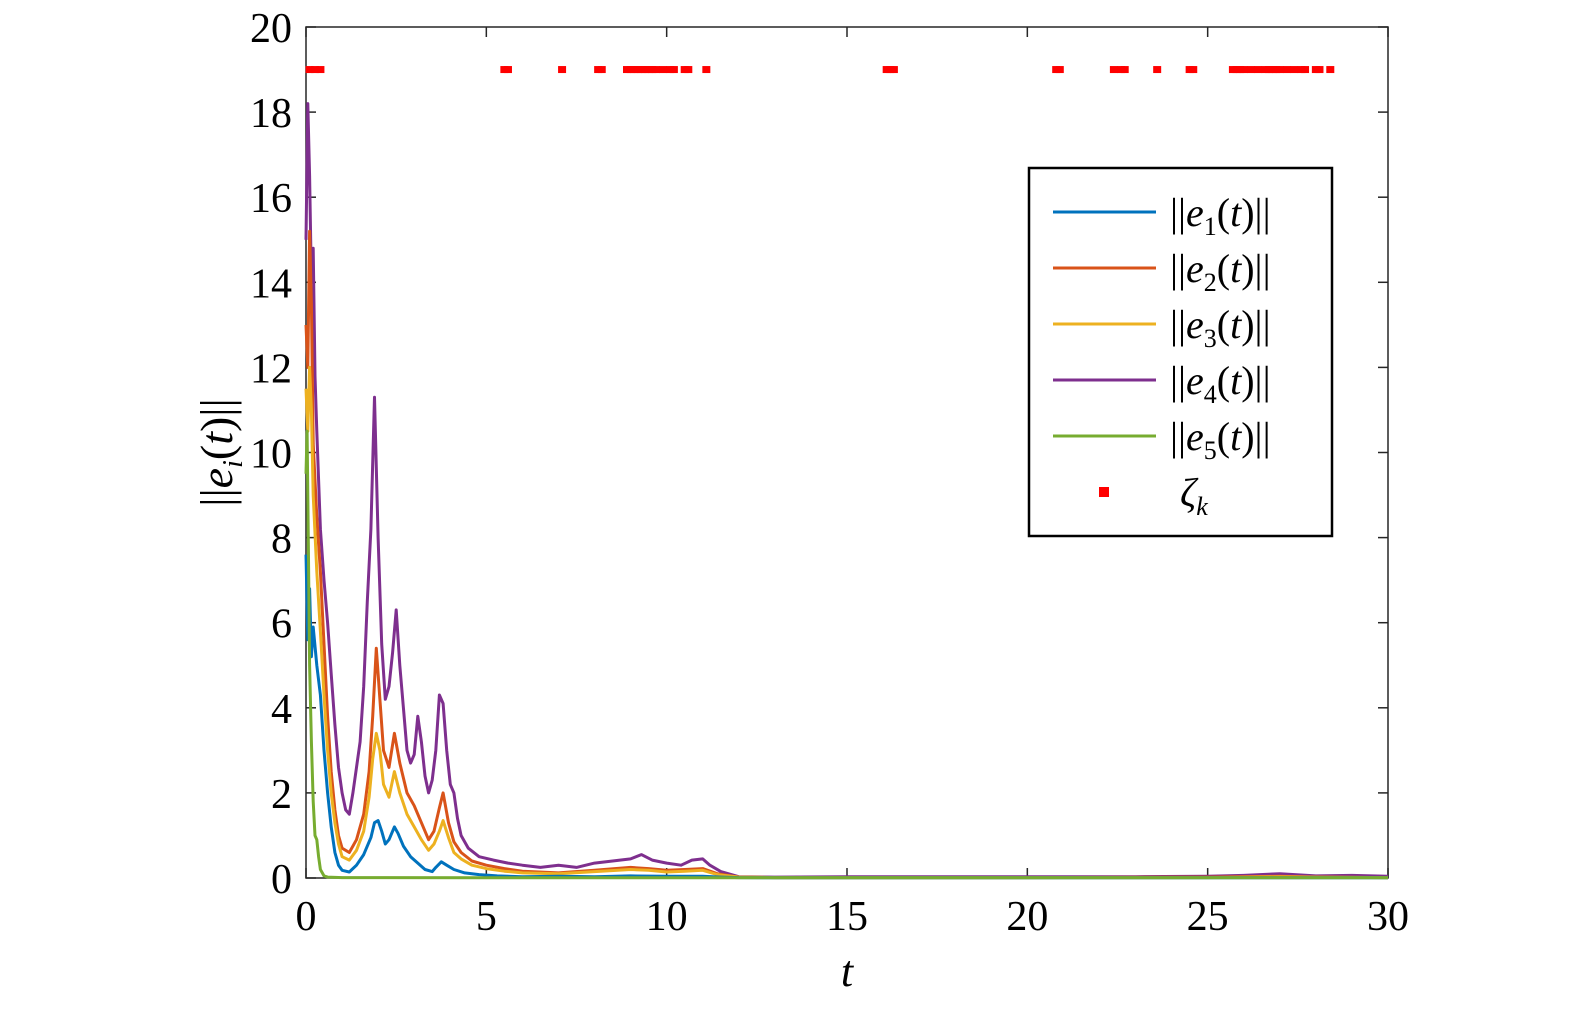 The image size is (1575, 1016). I want to click on x-tick-label: 5, so click(486, 917).